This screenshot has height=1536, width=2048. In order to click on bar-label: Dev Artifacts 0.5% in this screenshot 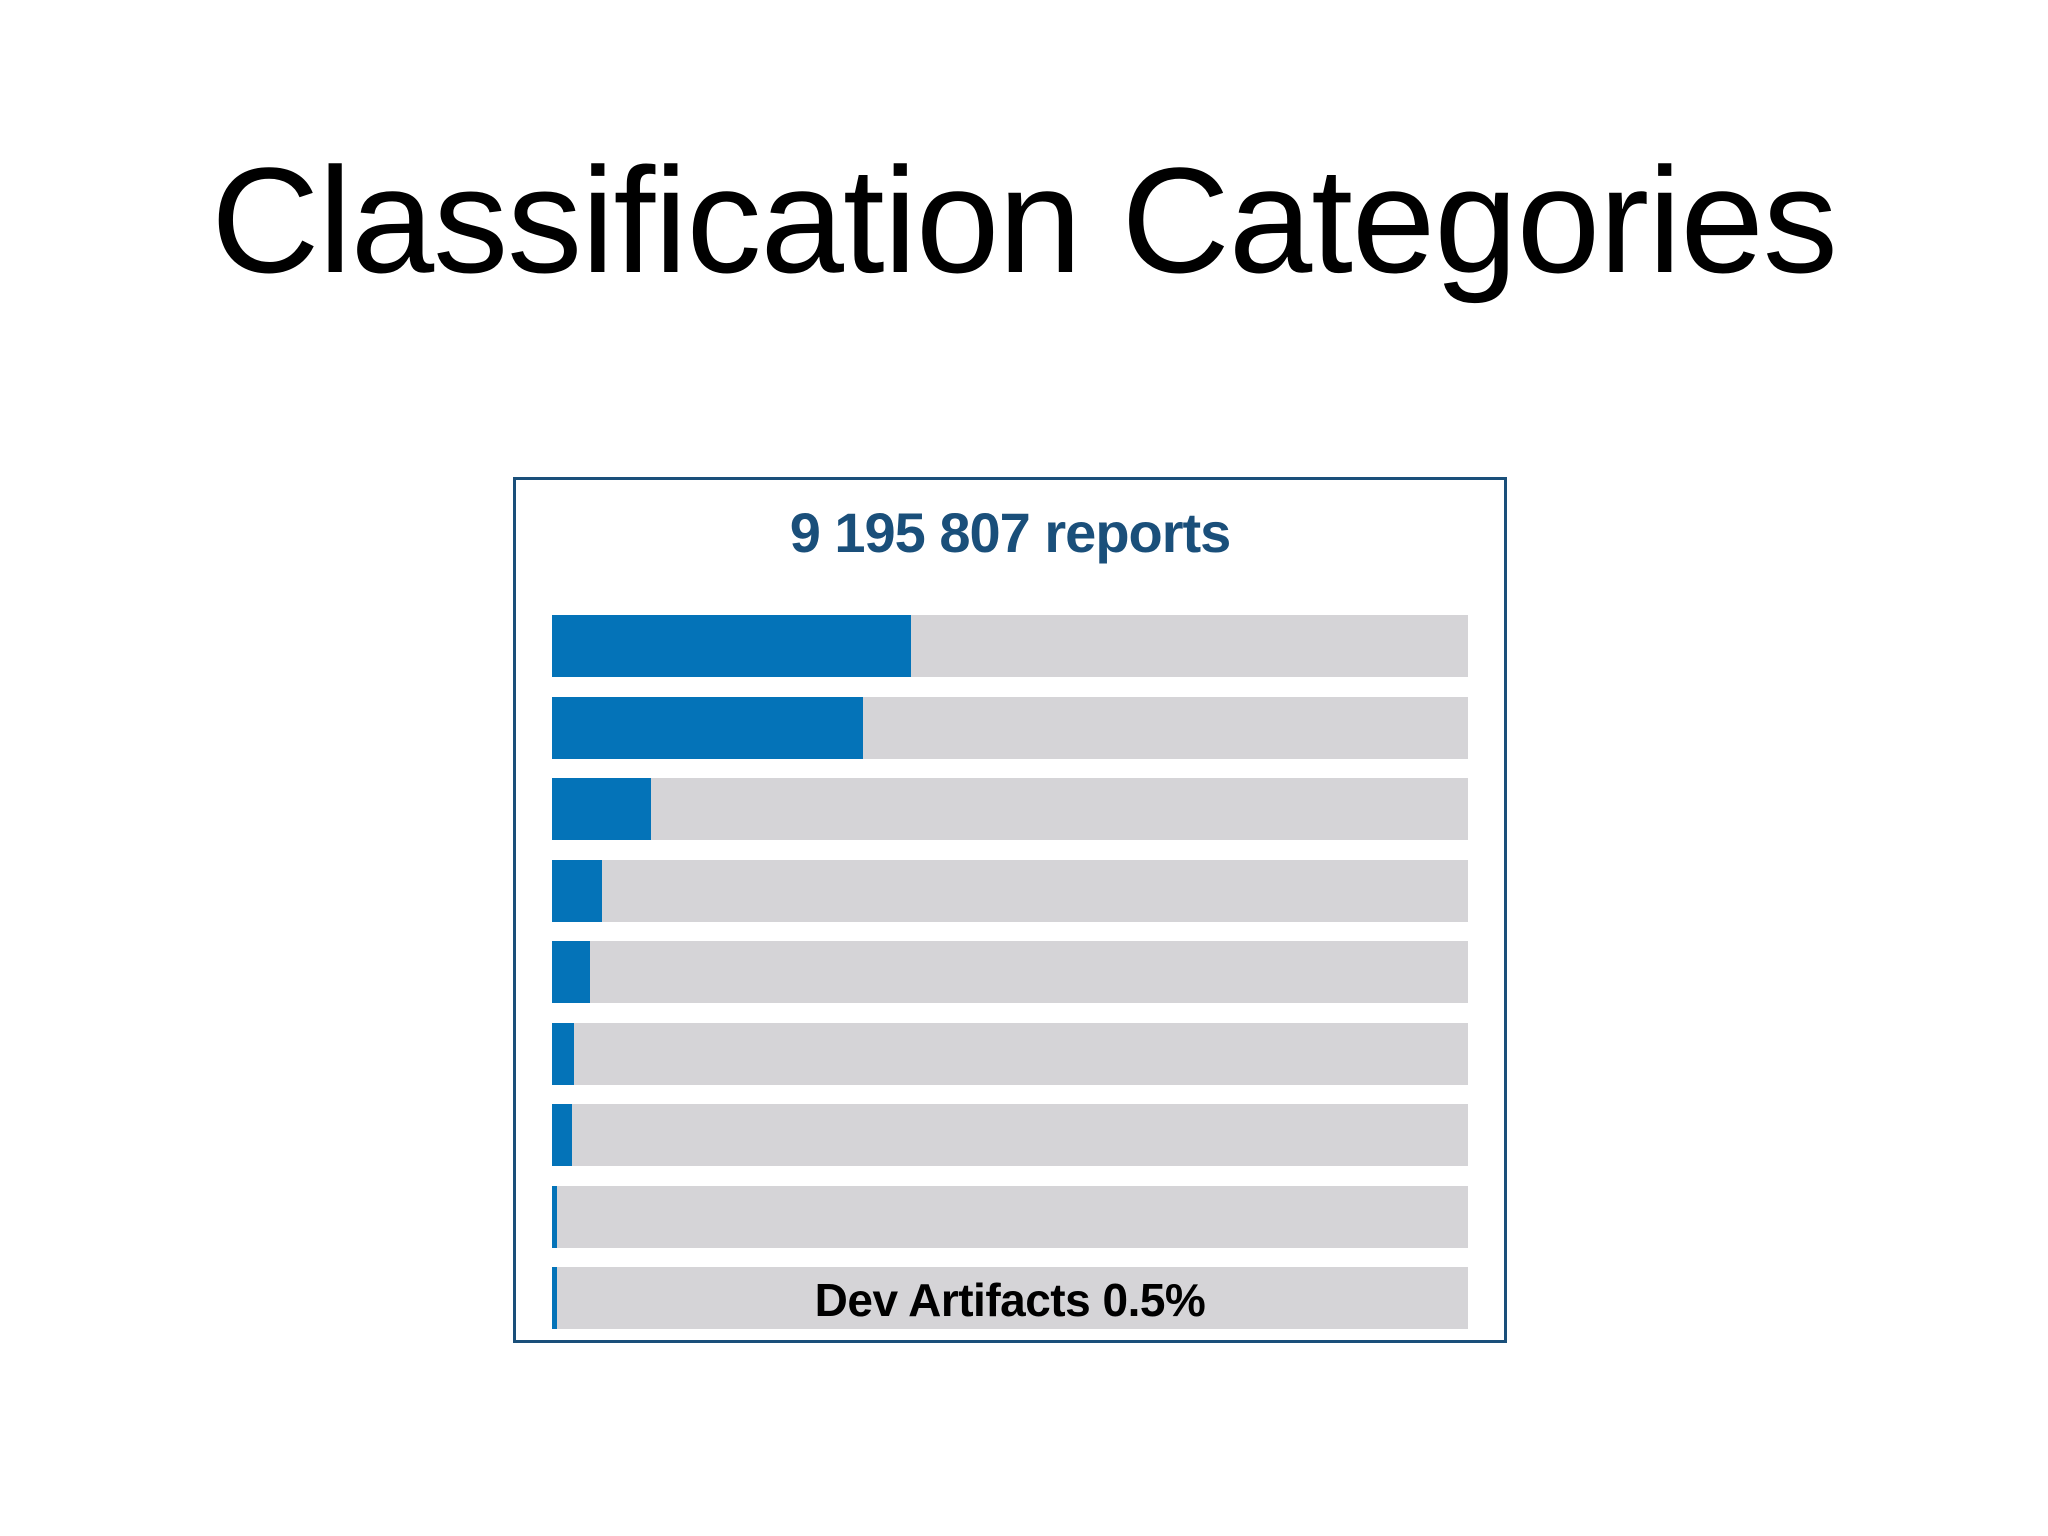, I will do `click(1010, 1300)`.